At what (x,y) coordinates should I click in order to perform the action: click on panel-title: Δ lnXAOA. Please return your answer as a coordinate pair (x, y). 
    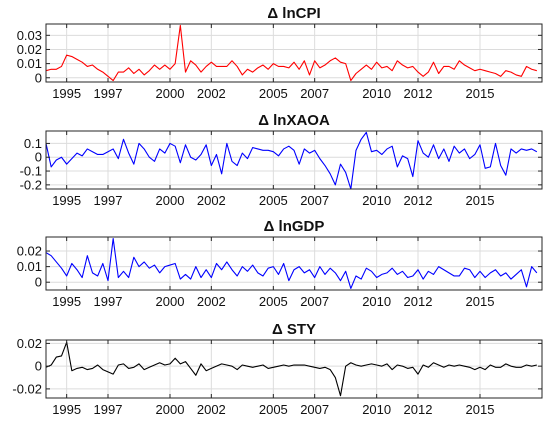
    Looking at the image, I should click on (294, 120).